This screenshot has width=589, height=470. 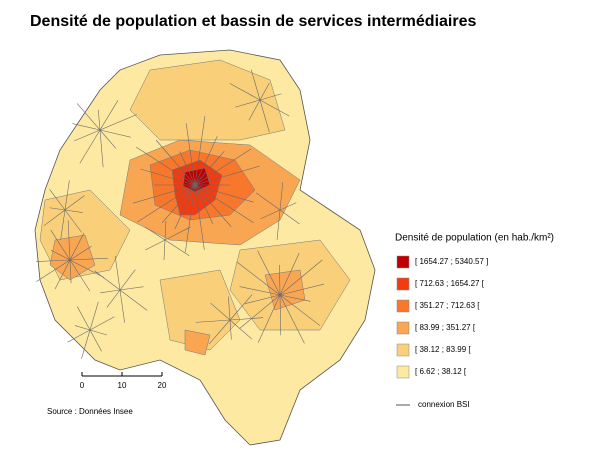 I want to click on legend-label: [ 351.27 ; 712.63 [, so click(x=447, y=305).